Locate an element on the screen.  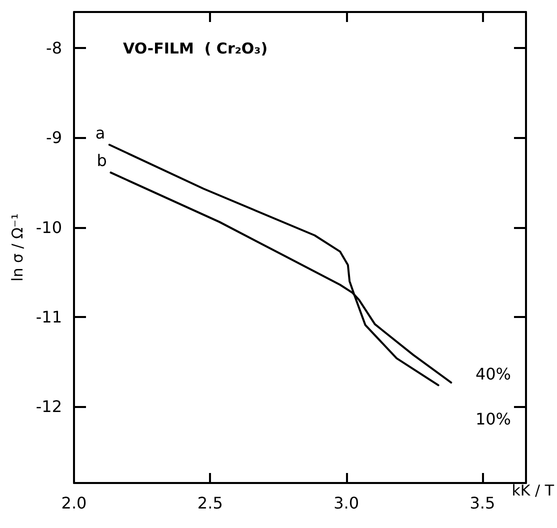
y-tick-label: -9 is located at coordinates (54, 138).